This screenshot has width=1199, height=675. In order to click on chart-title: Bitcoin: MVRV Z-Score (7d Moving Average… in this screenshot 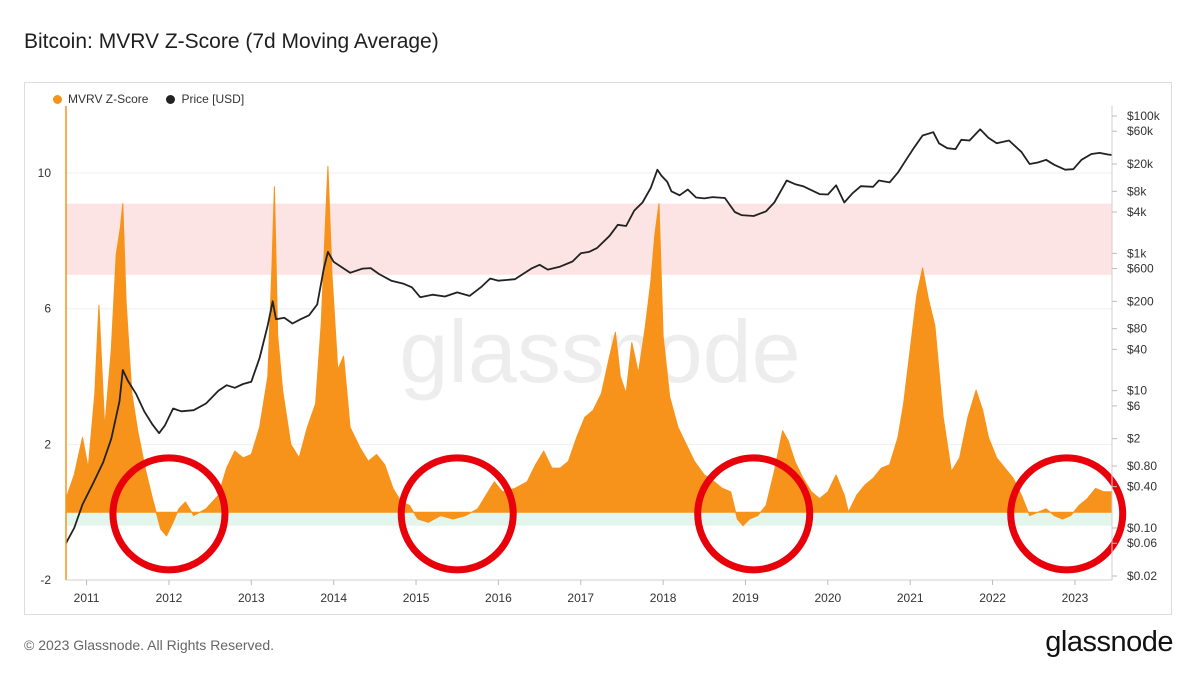, I will do `click(231, 41)`.